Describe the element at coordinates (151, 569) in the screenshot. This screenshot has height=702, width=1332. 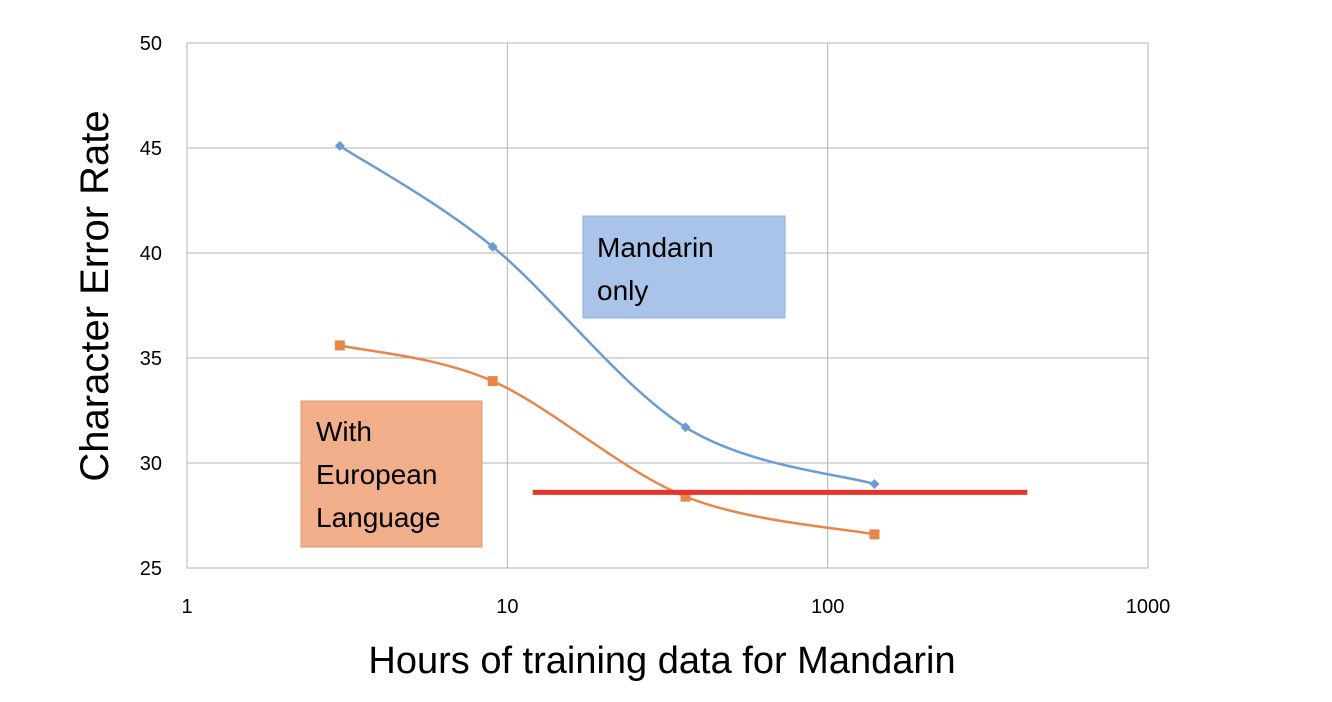
I see `y-tick-label: 25` at that location.